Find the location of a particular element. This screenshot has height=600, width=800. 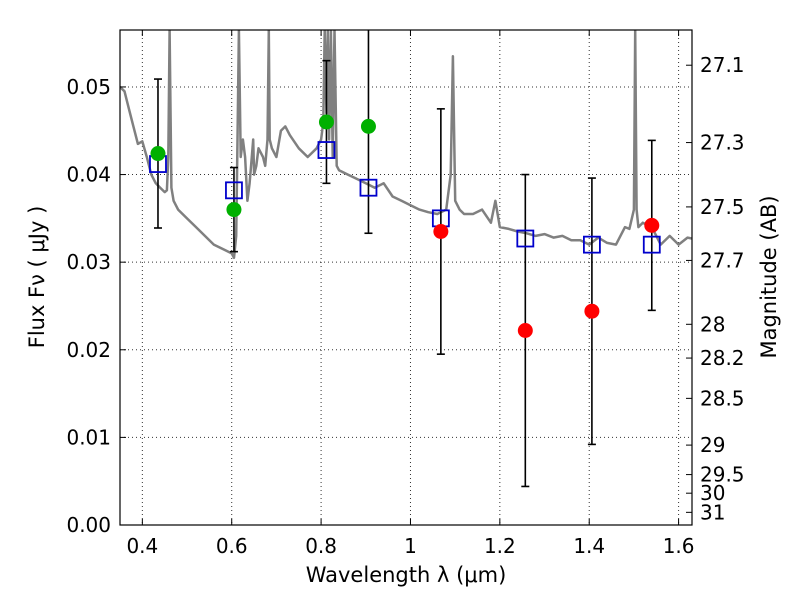

y-tick-label: 0.00 is located at coordinates (88, 525).